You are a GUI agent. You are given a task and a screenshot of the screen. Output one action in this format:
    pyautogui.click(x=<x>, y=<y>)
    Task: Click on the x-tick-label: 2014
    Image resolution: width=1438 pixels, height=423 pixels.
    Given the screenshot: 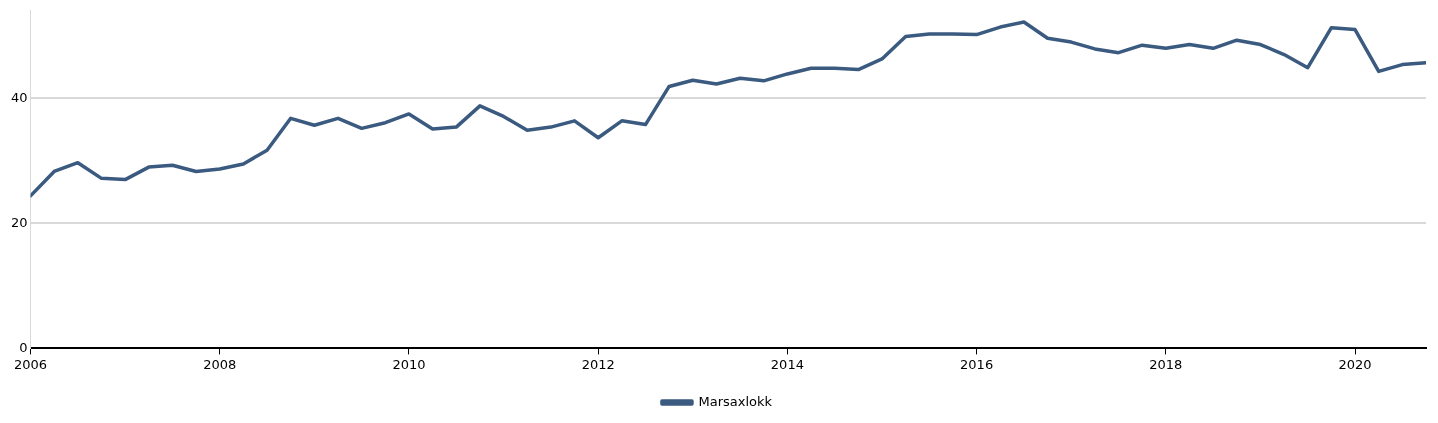 What is the action you would take?
    pyautogui.click(x=787, y=364)
    